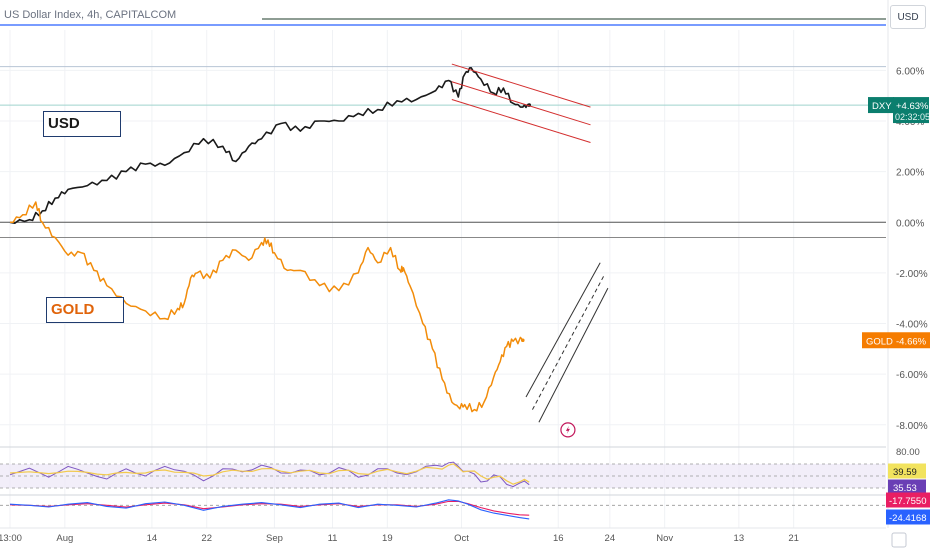 The image size is (932, 550). Describe the element at coordinates (82, 124) in the screenshot. I see `usd-annotation-box: USD` at that location.